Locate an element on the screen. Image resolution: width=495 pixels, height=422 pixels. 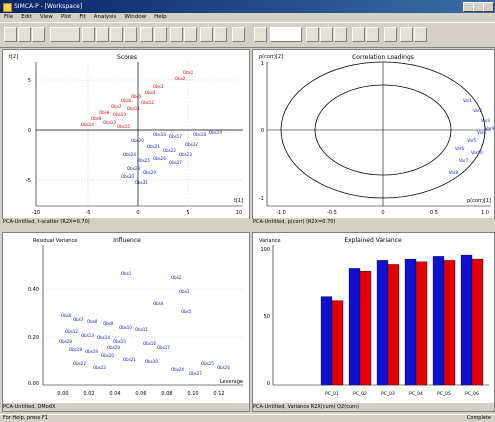
scores-xtick: 0 is located at coordinates (137, 213).